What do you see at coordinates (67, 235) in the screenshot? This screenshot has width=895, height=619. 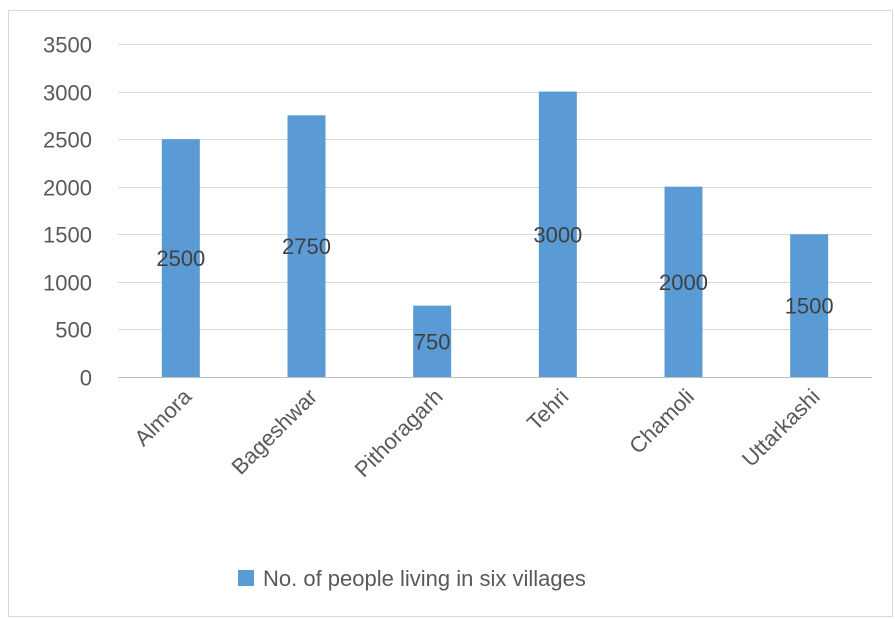 I see `y-tick-label: 1500` at bounding box center [67, 235].